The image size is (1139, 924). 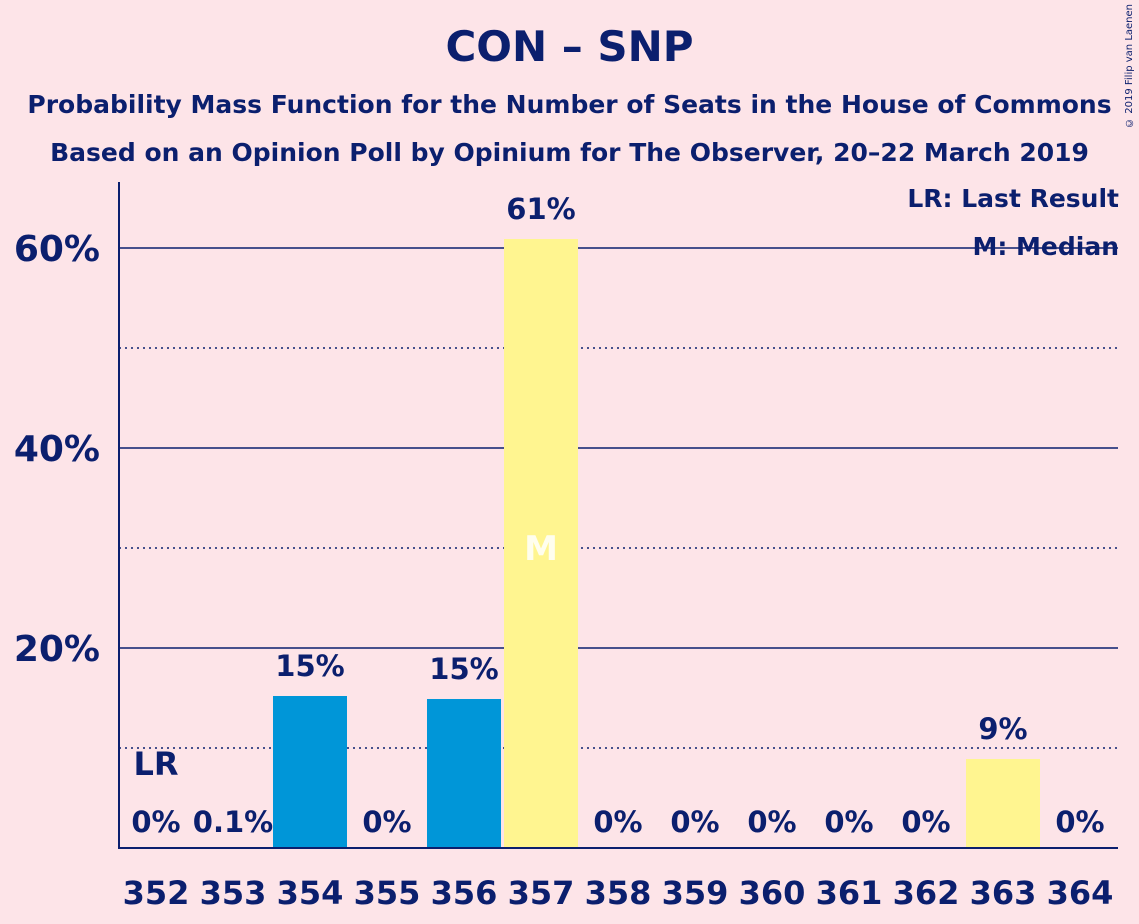 What do you see at coordinates (617, 822) in the screenshot?
I see `value-label-358: 0%` at bounding box center [617, 822].